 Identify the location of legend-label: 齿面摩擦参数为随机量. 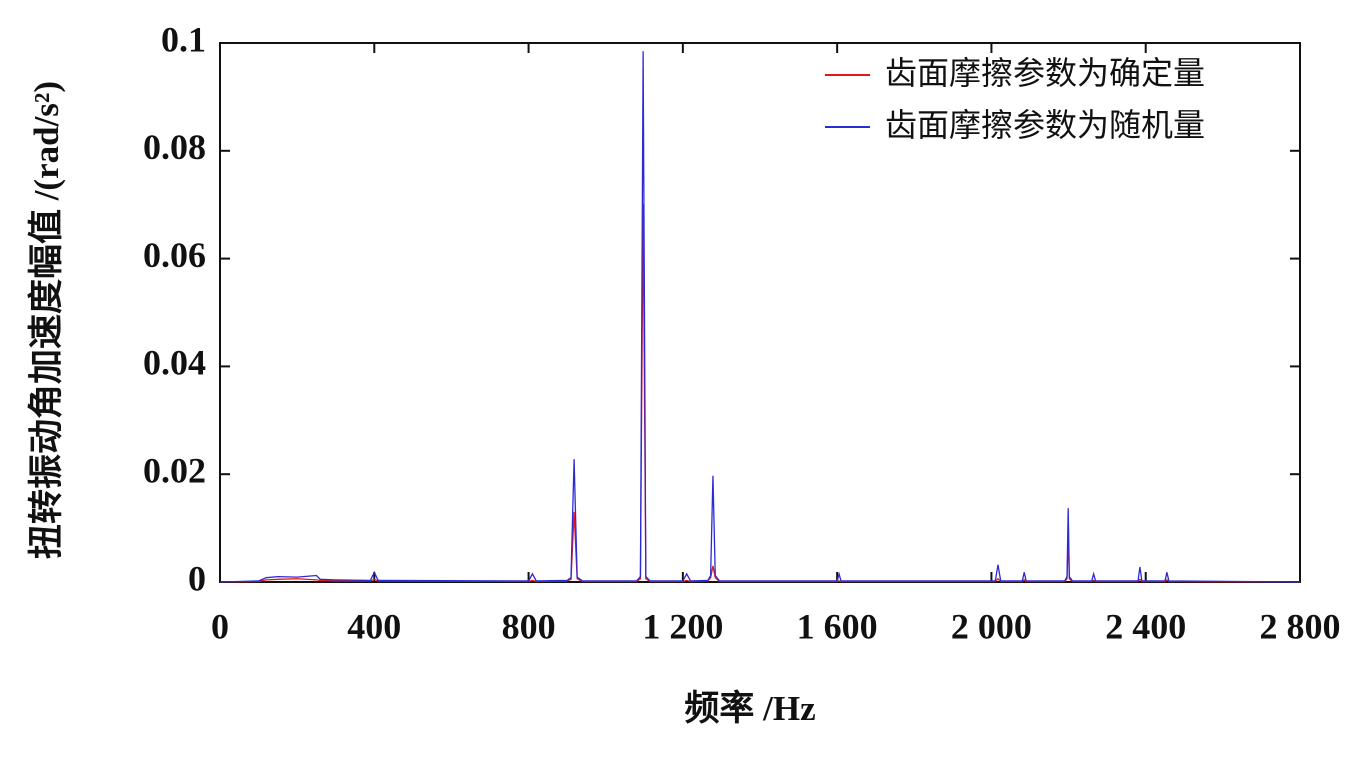
(1045, 125).